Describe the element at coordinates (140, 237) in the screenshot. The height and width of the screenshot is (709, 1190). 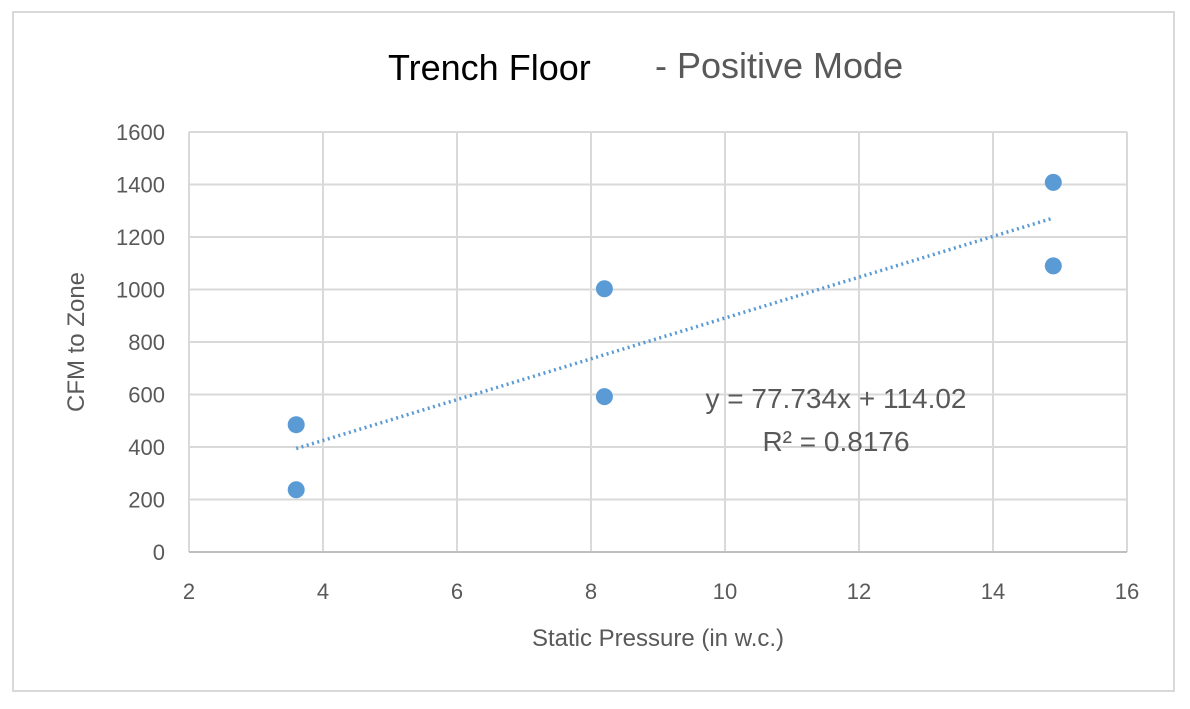
I see `y-tick-label: 1200` at that location.